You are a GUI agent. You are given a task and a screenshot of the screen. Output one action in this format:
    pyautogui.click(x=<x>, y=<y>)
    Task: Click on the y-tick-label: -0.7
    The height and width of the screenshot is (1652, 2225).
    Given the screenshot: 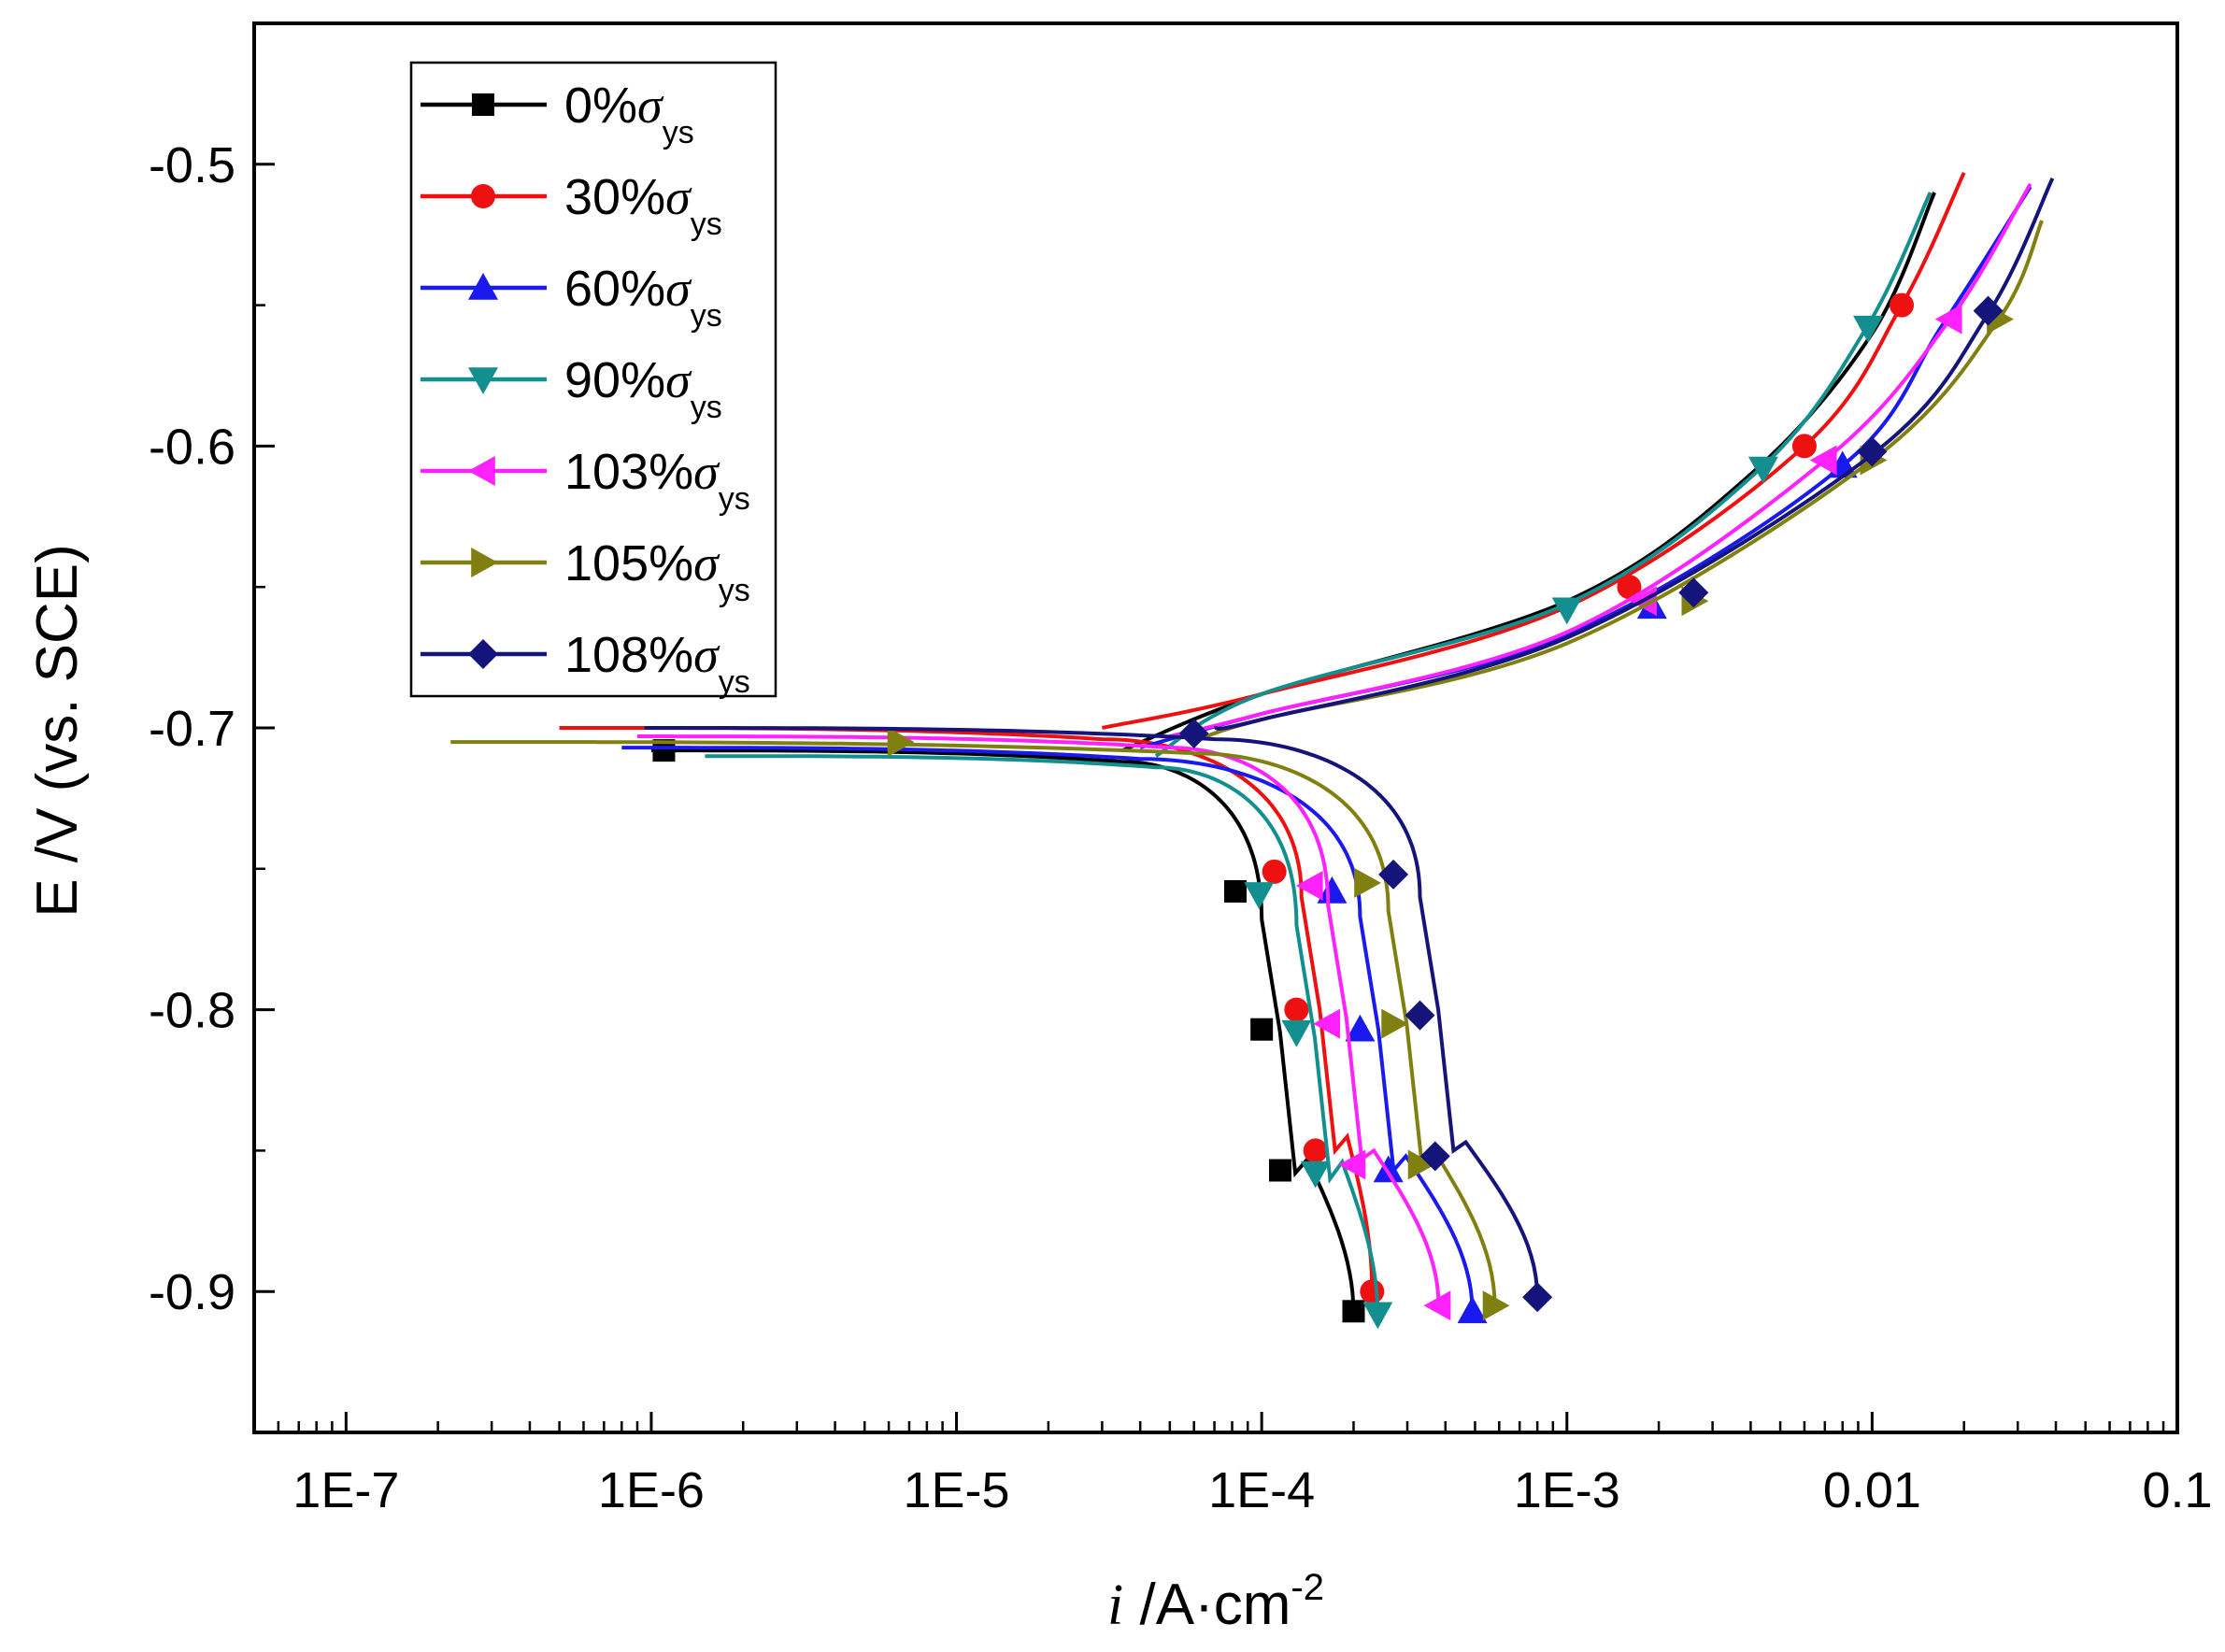 What is the action you would take?
    pyautogui.click(x=192, y=729)
    